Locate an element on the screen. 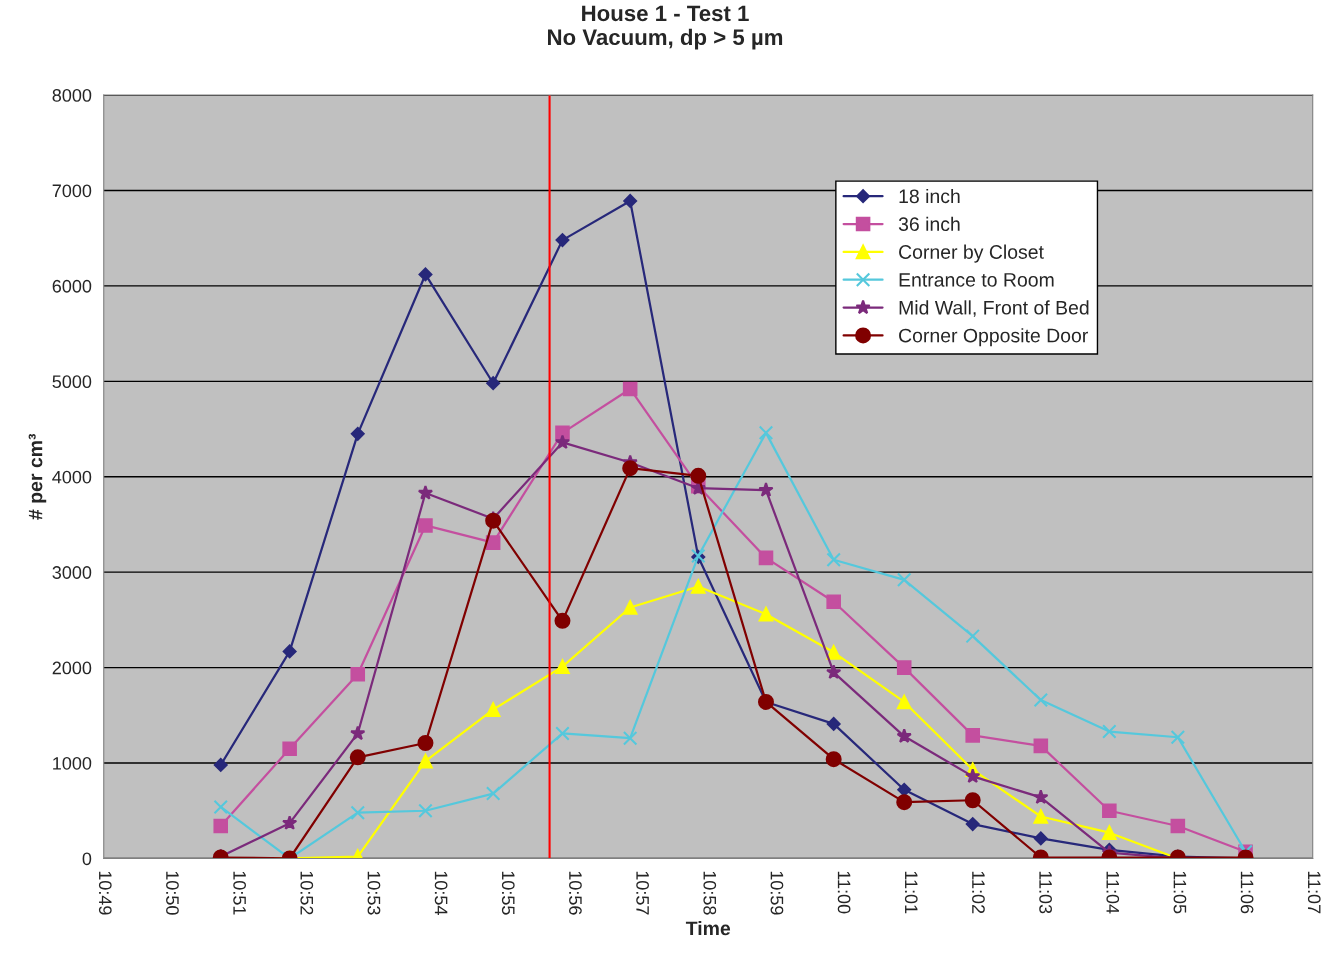 This screenshot has width=1330, height=970. y-tick-label: 6000 is located at coordinates (72, 286).